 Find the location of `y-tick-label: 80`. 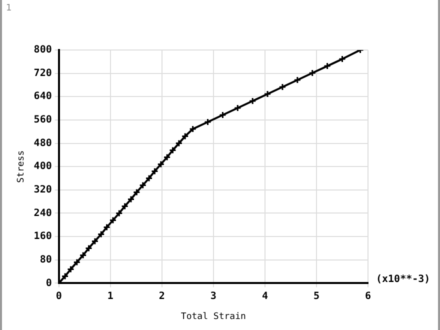

y-tick-label: 80 is located at coordinates (46, 260).